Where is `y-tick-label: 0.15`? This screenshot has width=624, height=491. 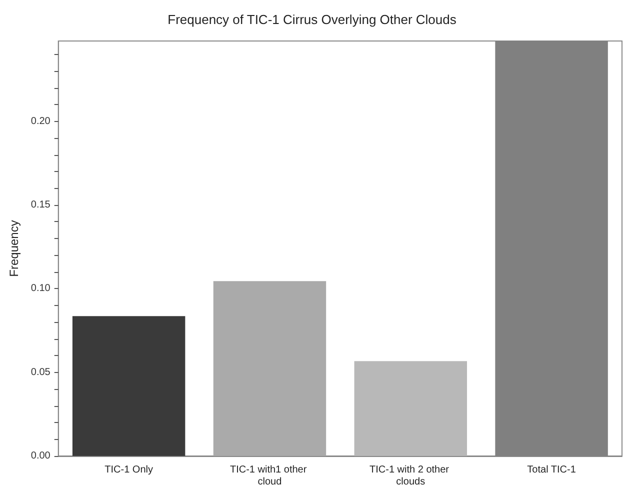 y-tick-label: 0.15 is located at coordinates (40, 204).